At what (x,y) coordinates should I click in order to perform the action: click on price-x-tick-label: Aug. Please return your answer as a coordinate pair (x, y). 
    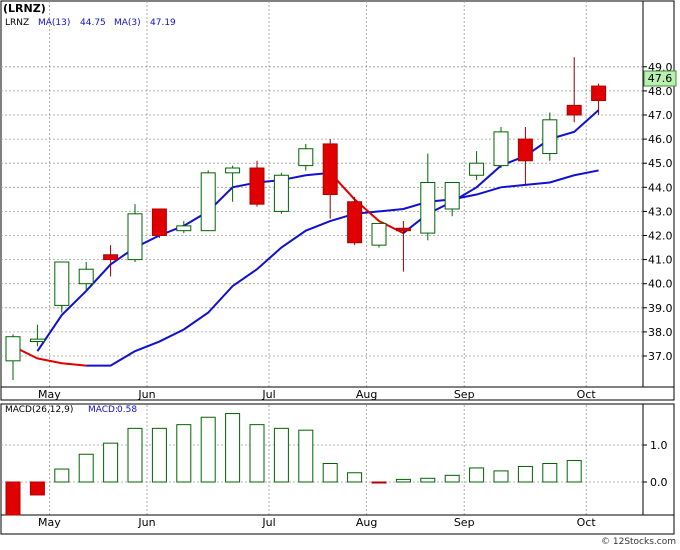
    Looking at the image, I should click on (366, 394).